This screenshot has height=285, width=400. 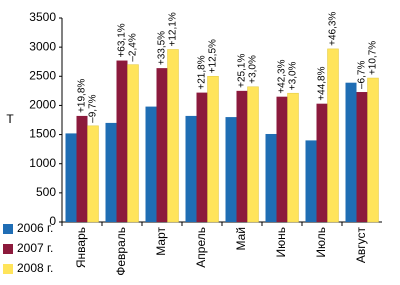 What do you see at coordinates (82, 96) in the screenshot?
I see `annotation: +19,8%` at bounding box center [82, 96].